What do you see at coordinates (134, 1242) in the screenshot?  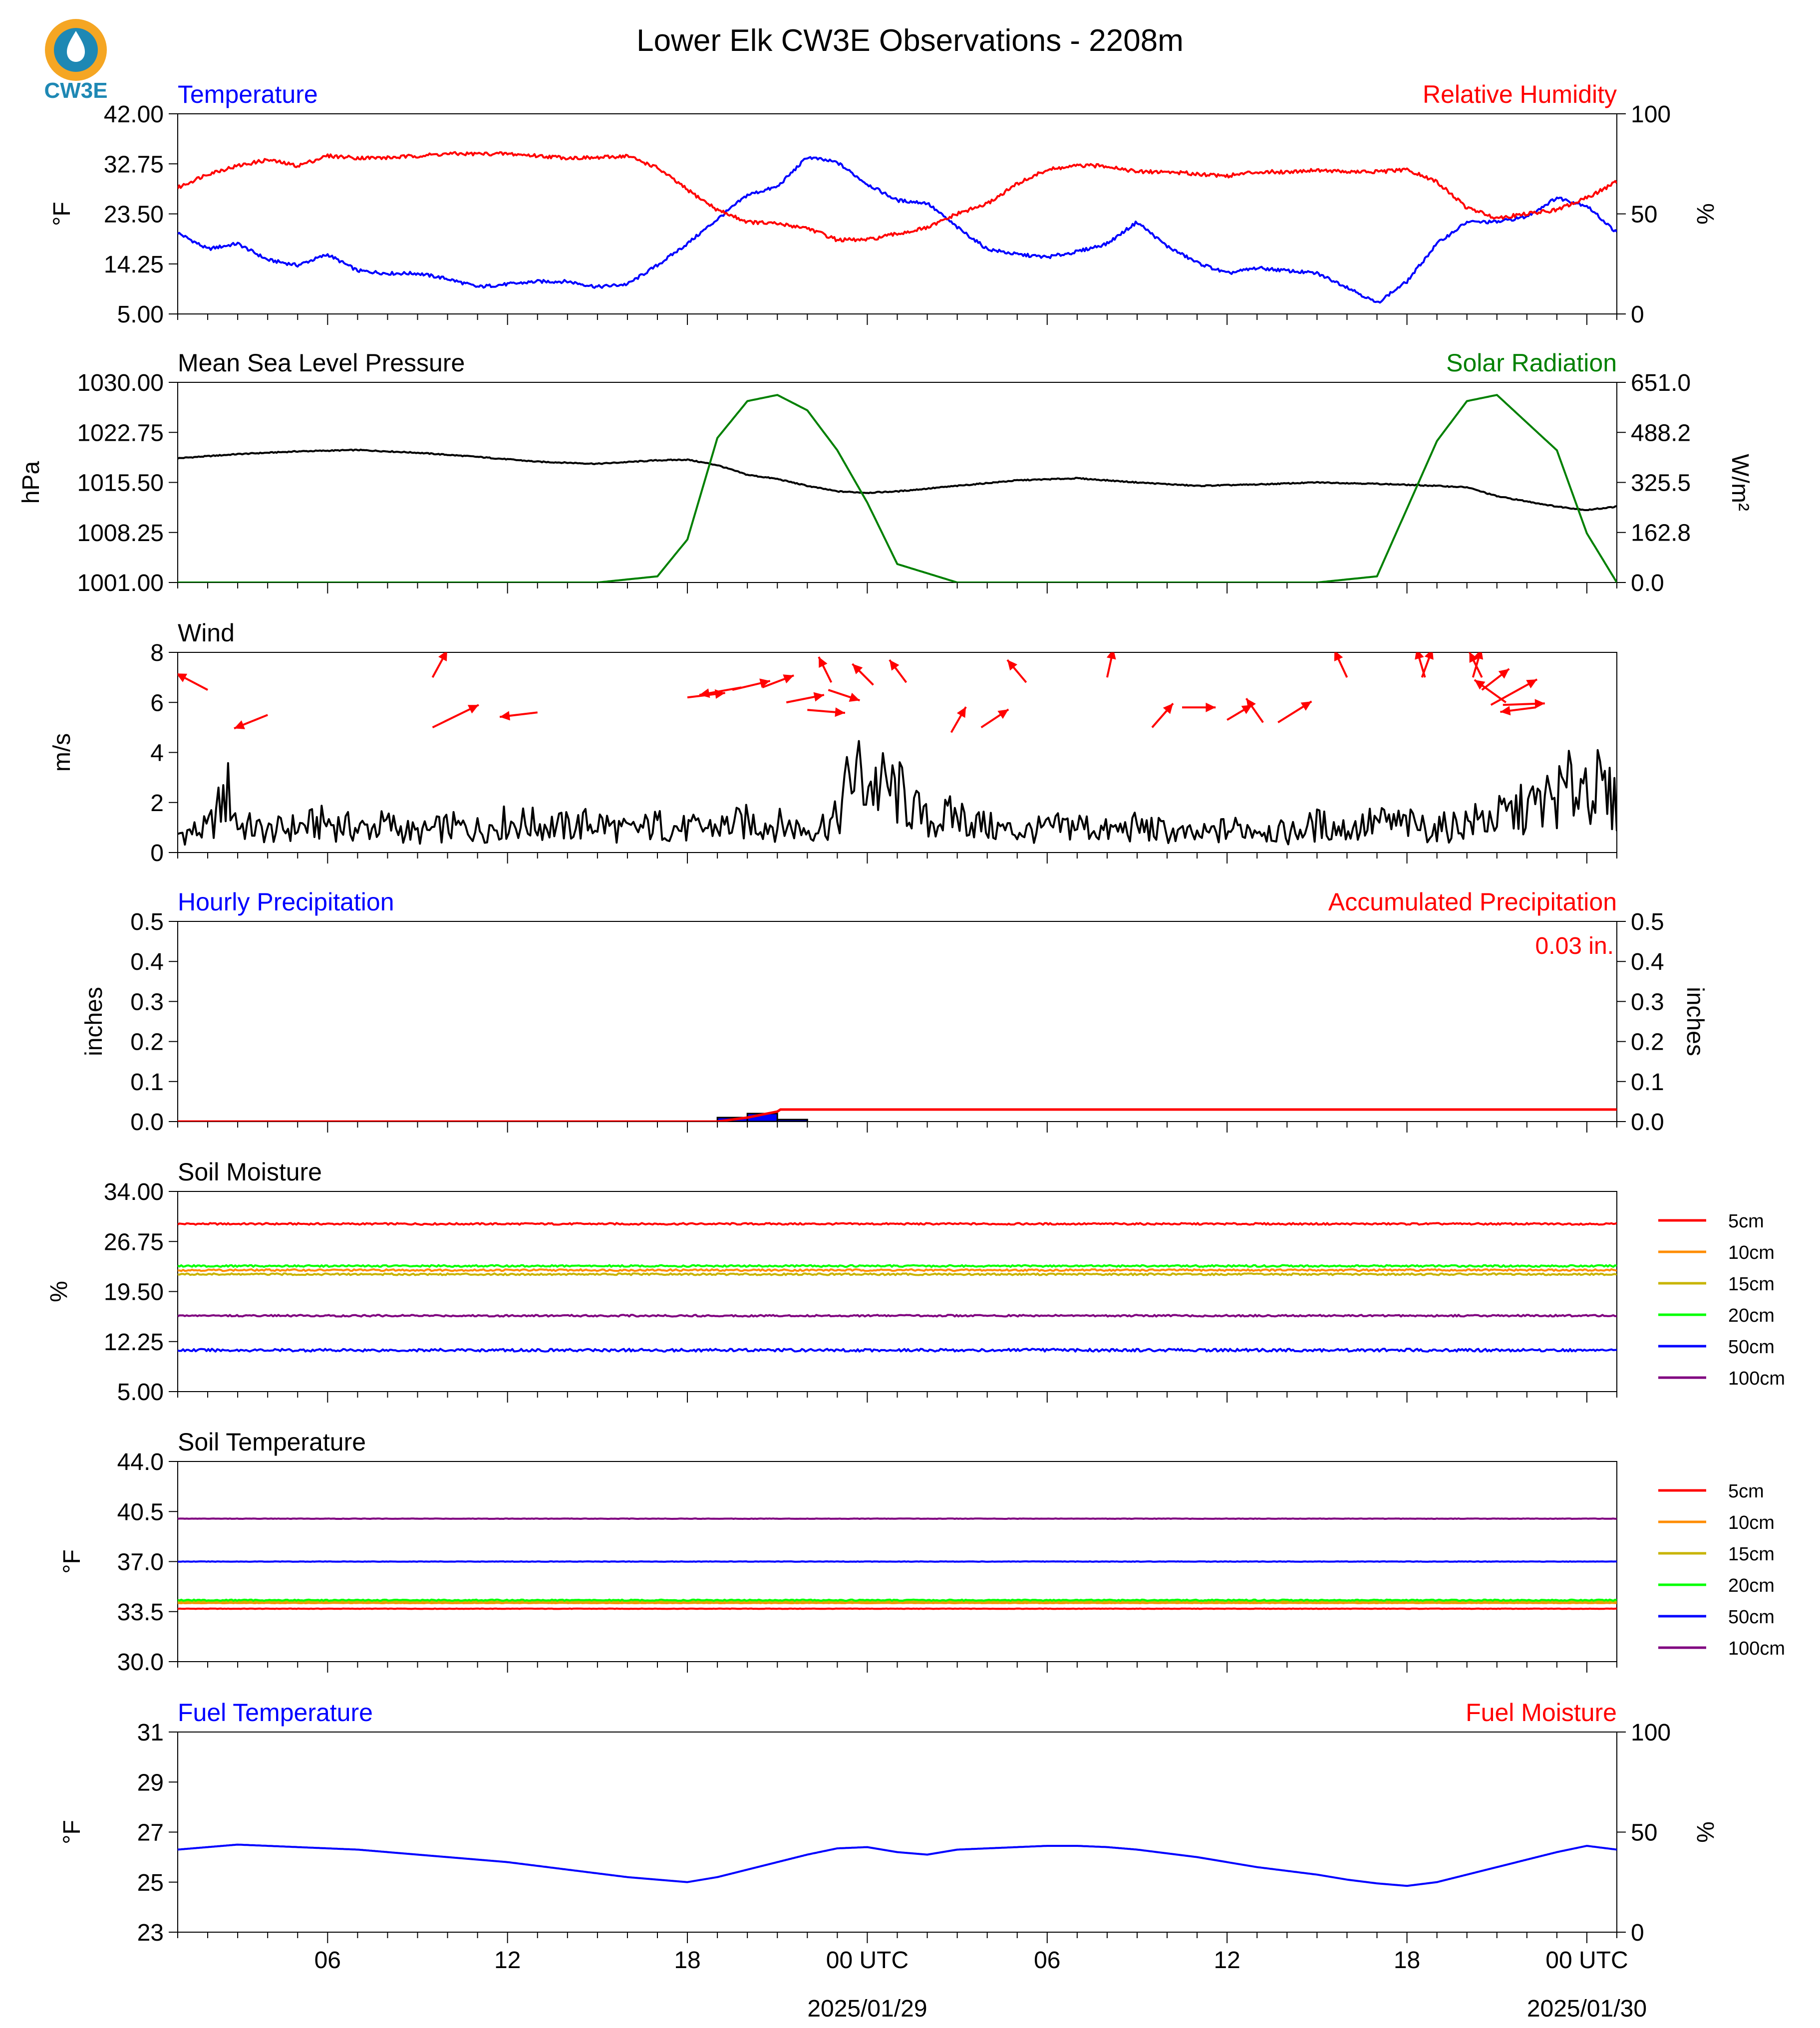 I see `y-tick-label-left: 26.75` at bounding box center [134, 1242].